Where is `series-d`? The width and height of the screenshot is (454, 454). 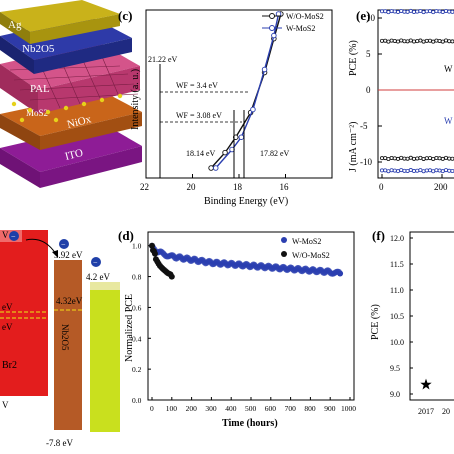
series-d is located at coordinates (246, 261).